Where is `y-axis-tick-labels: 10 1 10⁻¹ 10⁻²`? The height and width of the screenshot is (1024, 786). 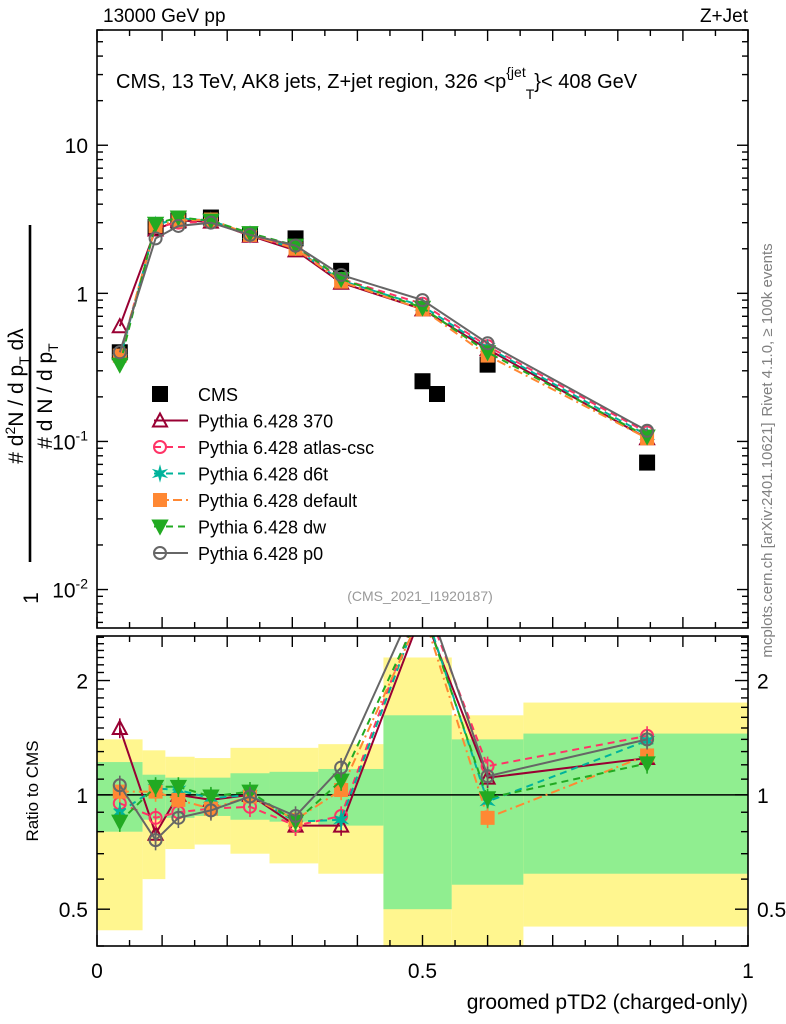
y-axis-tick-labels: 10 1 10⁻¹ 10⁻² is located at coordinates (70, 368).